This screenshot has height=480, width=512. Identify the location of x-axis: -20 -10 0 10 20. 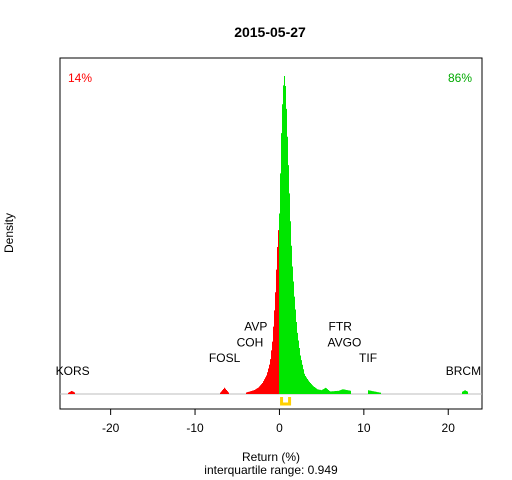
(278, 422).